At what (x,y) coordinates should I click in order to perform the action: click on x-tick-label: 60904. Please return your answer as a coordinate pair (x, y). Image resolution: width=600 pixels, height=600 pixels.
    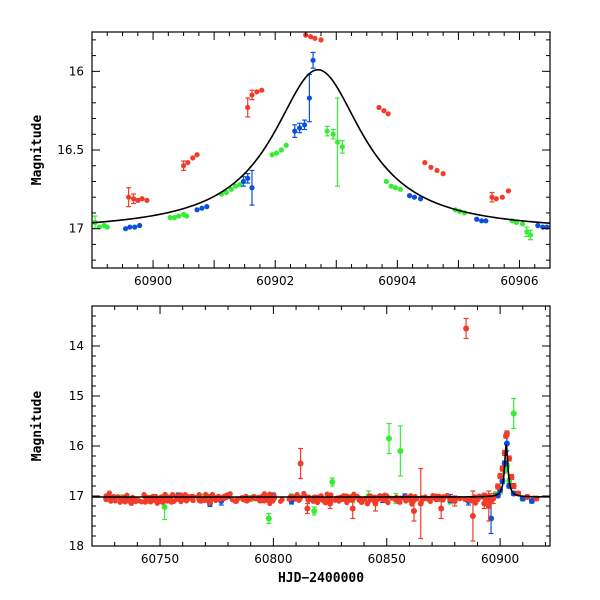
    Looking at the image, I should click on (397, 281).